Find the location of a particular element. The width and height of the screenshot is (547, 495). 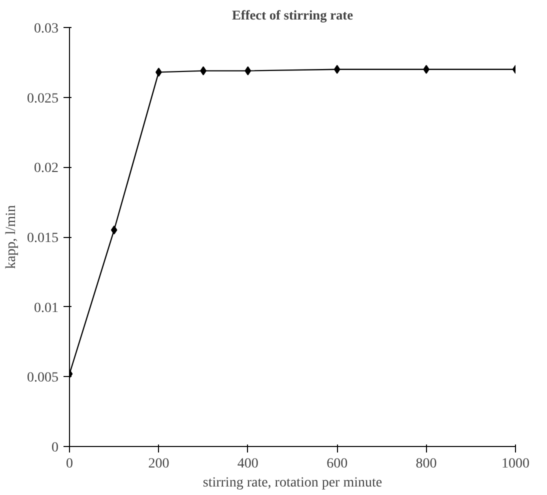

x-tick-label: 800 is located at coordinates (426, 464).